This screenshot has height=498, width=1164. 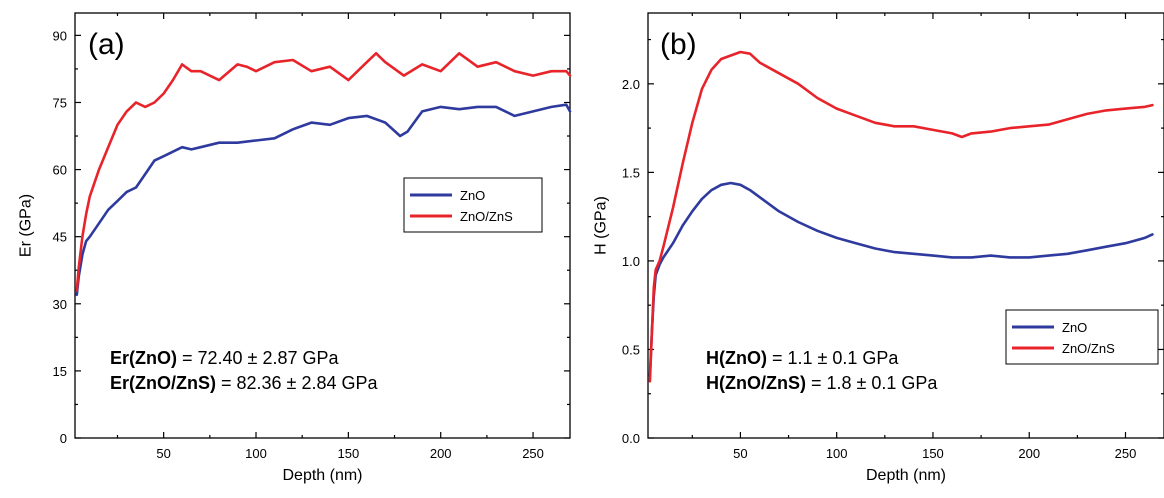 What do you see at coordinates (258, 358) in the screenshot?
I see `annotation-zno-value: = 72.40 ± 2.87 GPa` at bounding box center [258, 358].